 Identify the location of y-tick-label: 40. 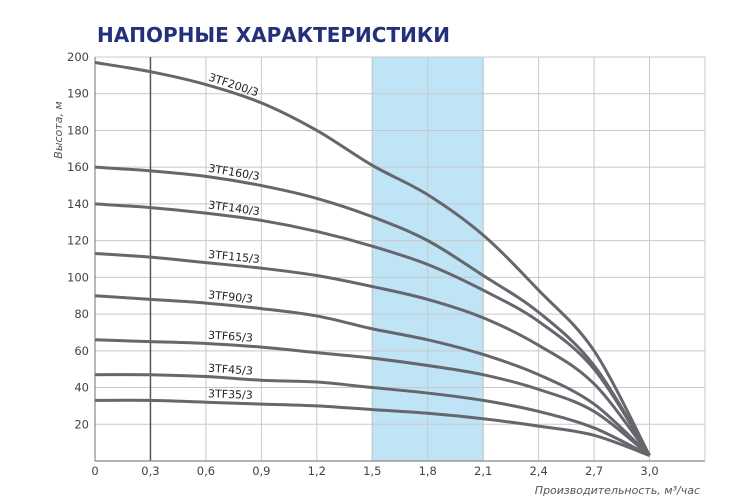
(81, 388).